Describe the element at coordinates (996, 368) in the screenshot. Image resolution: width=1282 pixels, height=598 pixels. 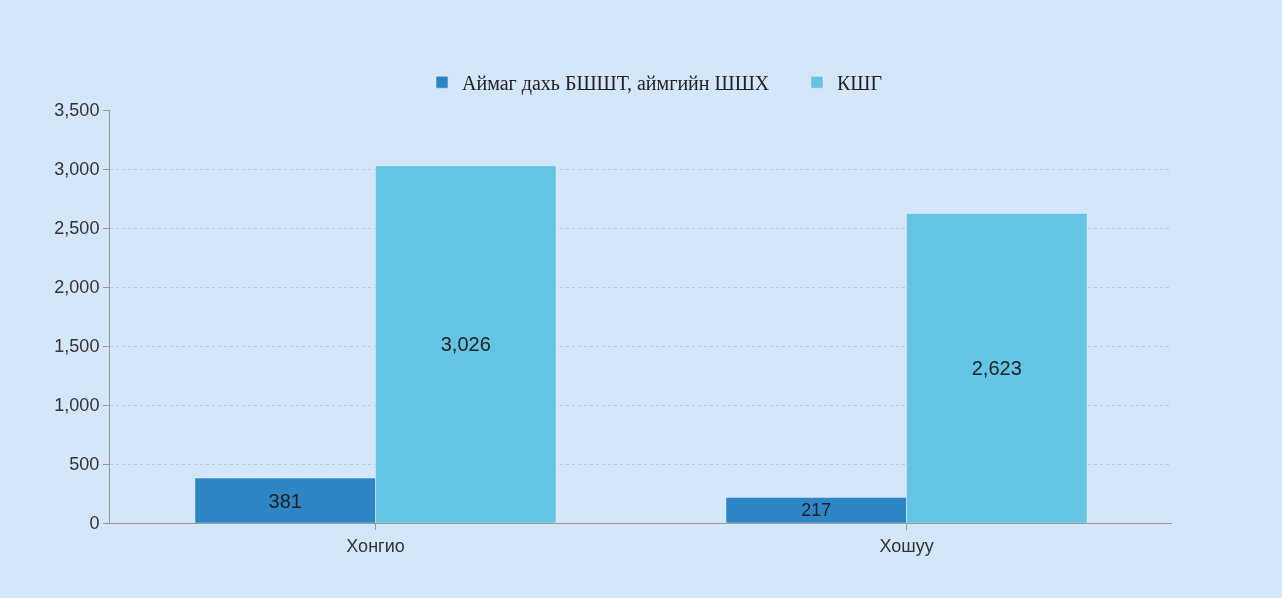
I see `data-label: 2,623` at that location.